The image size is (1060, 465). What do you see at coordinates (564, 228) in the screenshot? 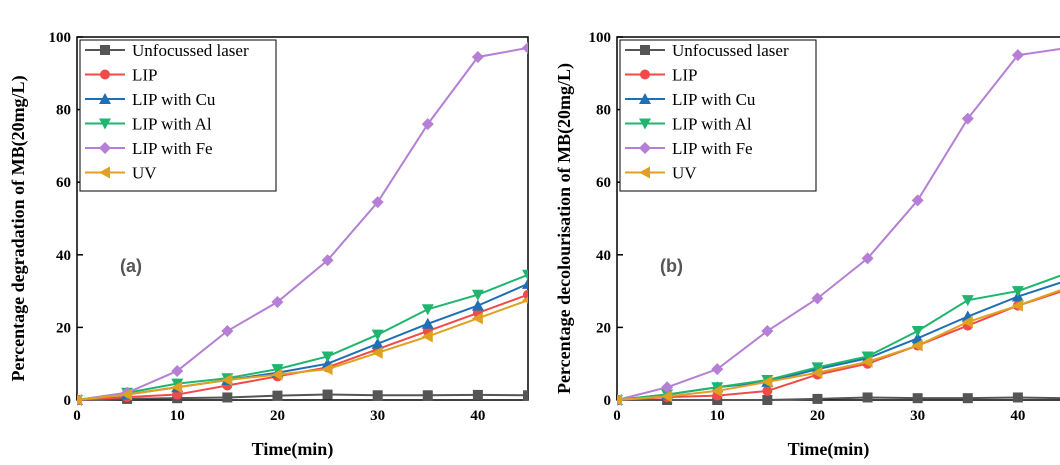
I see `y-axis-label: Percentage decolourisation of MB(20mg/L)` at bounding box center [564, 228].